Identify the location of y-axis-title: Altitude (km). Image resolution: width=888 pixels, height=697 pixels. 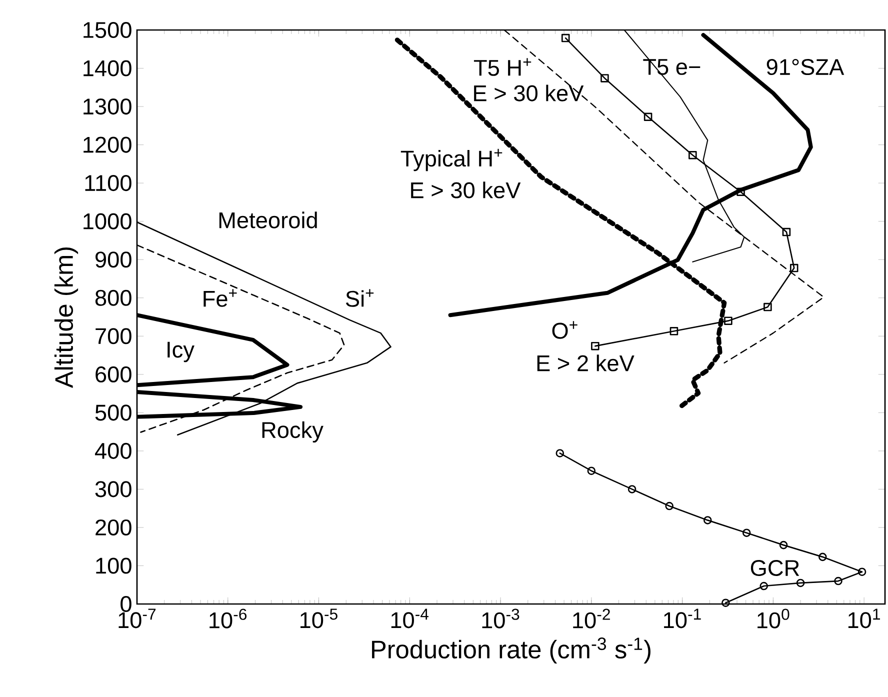
(66, 318).